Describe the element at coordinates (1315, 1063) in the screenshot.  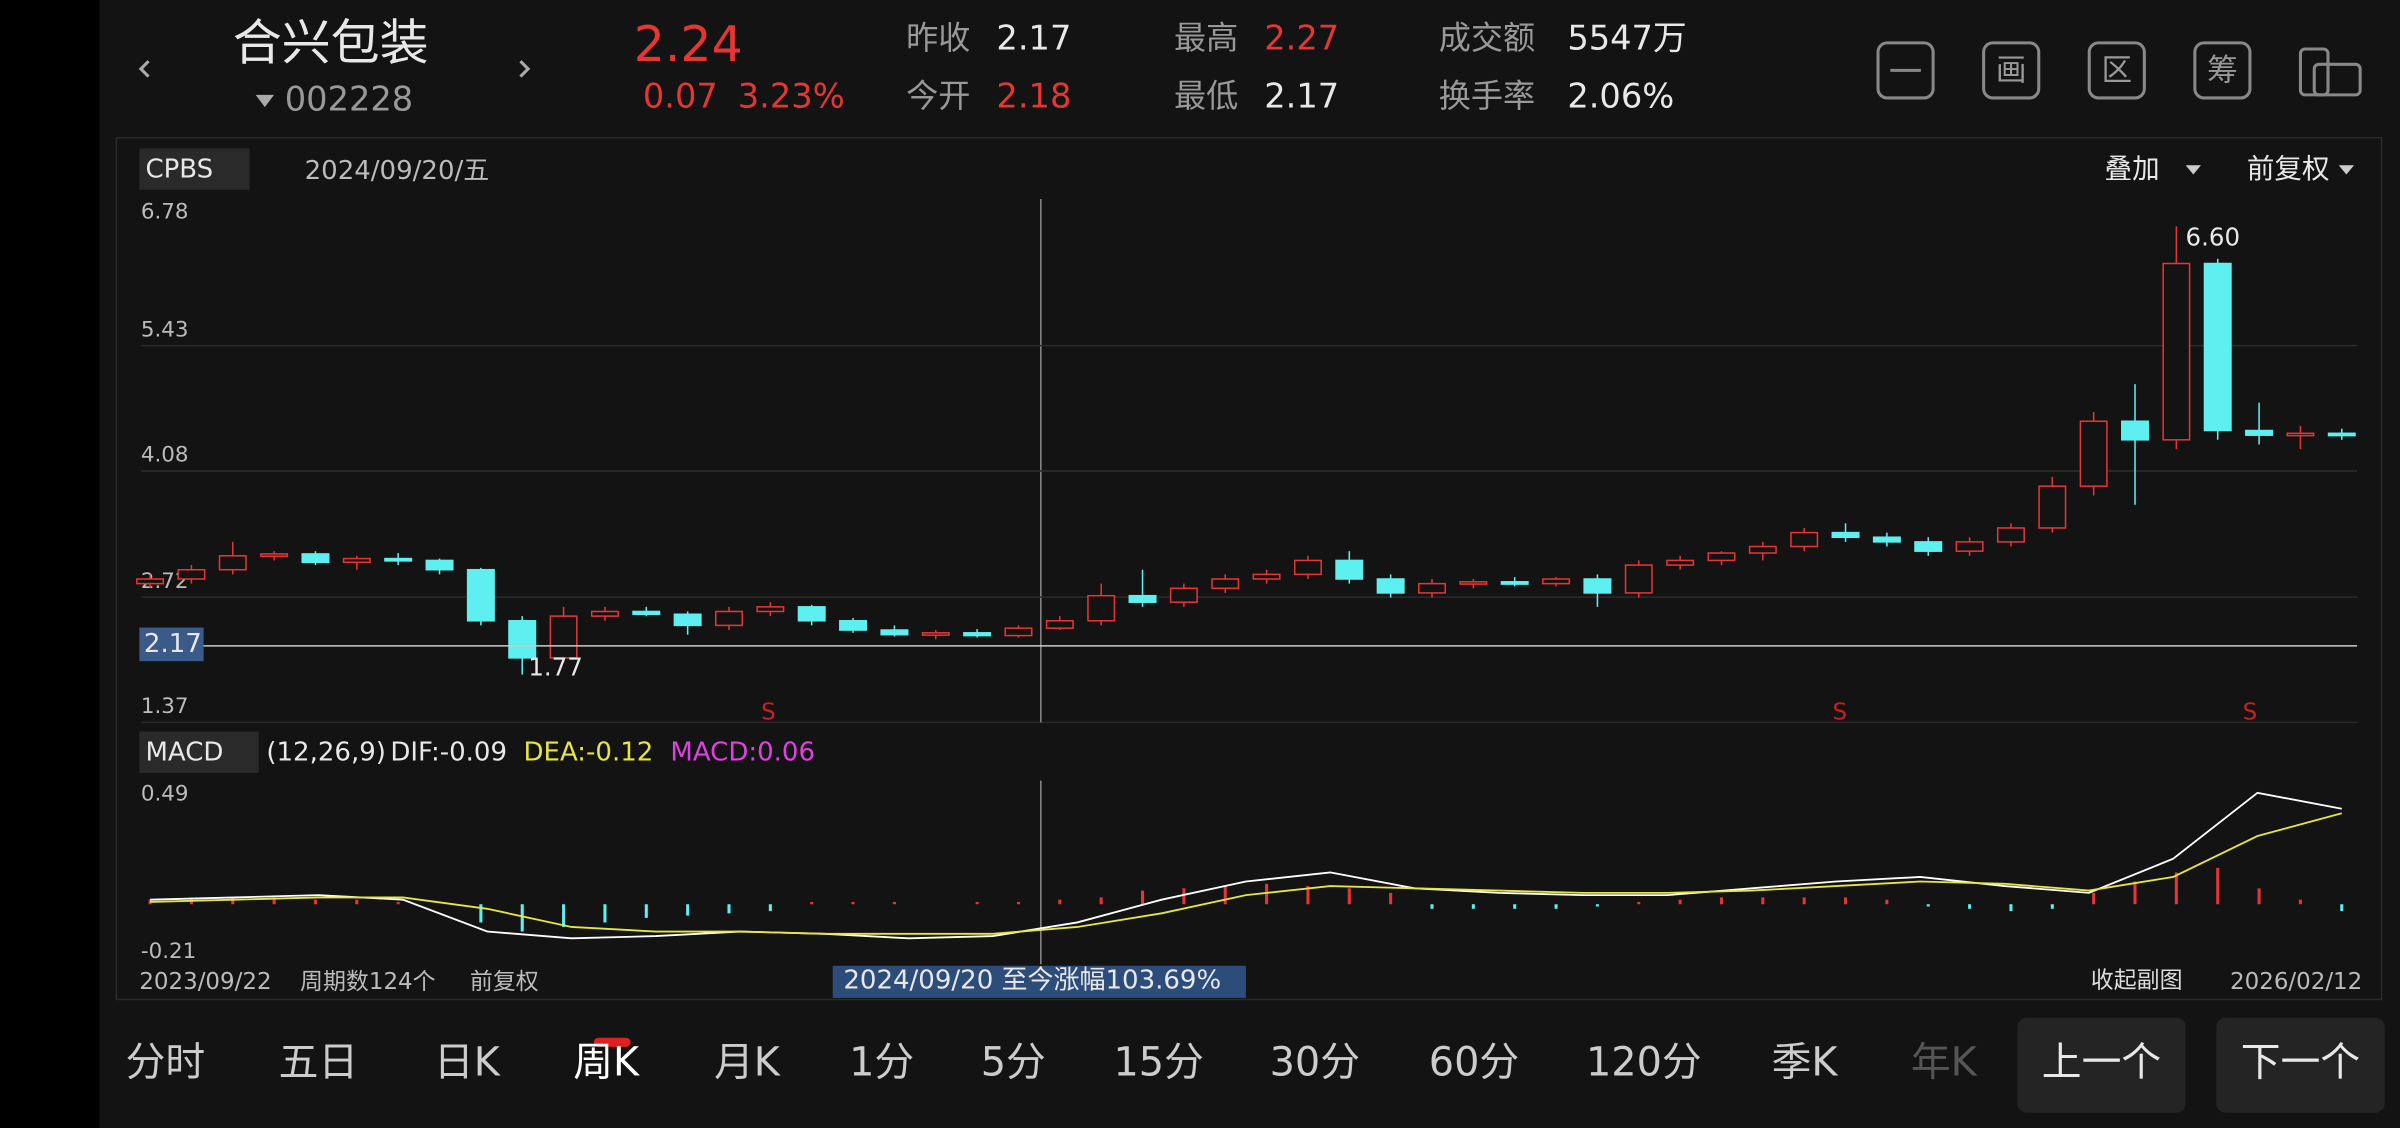
I see `timeframe-tab: 30分` at that location.